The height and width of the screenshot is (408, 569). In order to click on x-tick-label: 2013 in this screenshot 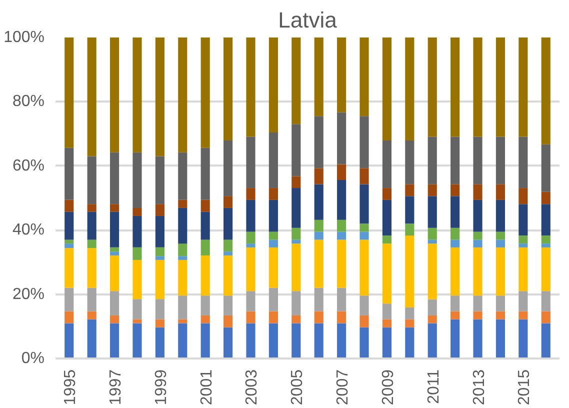, I will do `click(479, 387)`.